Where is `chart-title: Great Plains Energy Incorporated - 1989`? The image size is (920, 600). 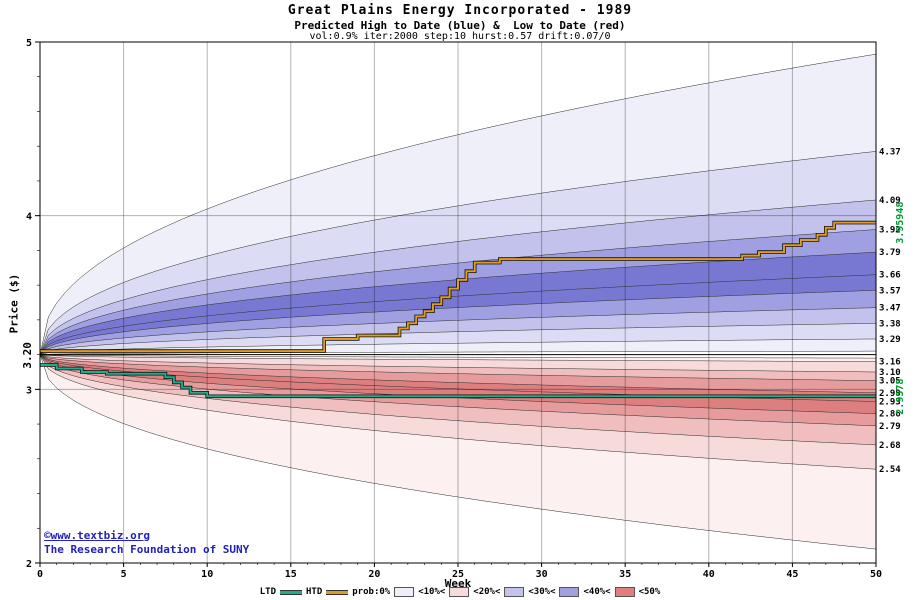
chart-title: Great Plains Energy Incorporated - 1989 is located at coordinates (460, 10).